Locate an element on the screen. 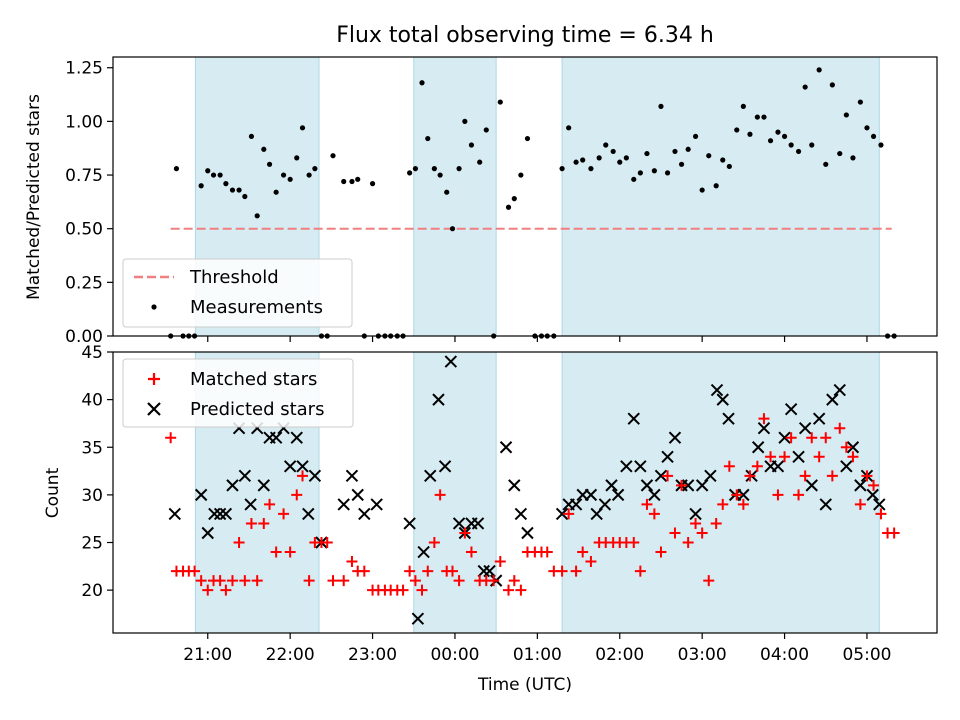  bottom-y-tick-label: 40 is located at coordinates (92, 401).